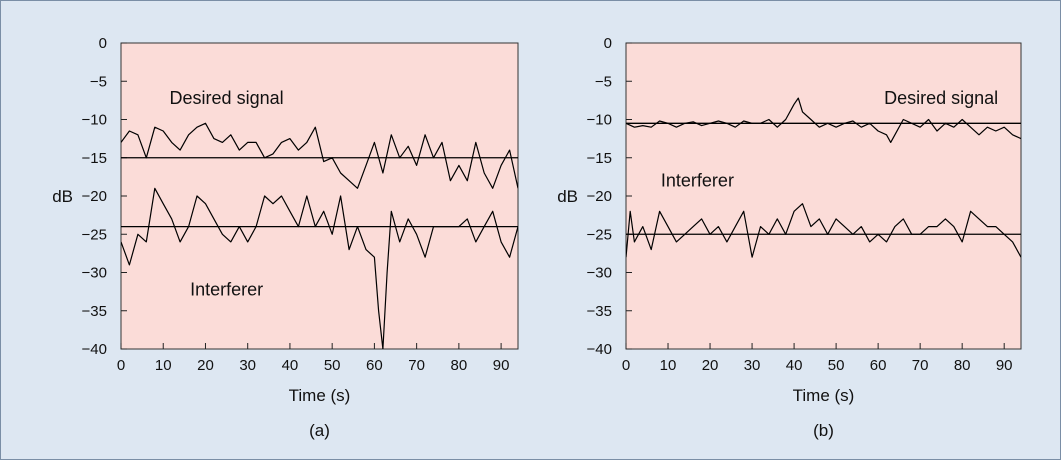  Describe the element at coordinates (319, 430) in the screenshot. I see `panel-caption: (a)` at that location.